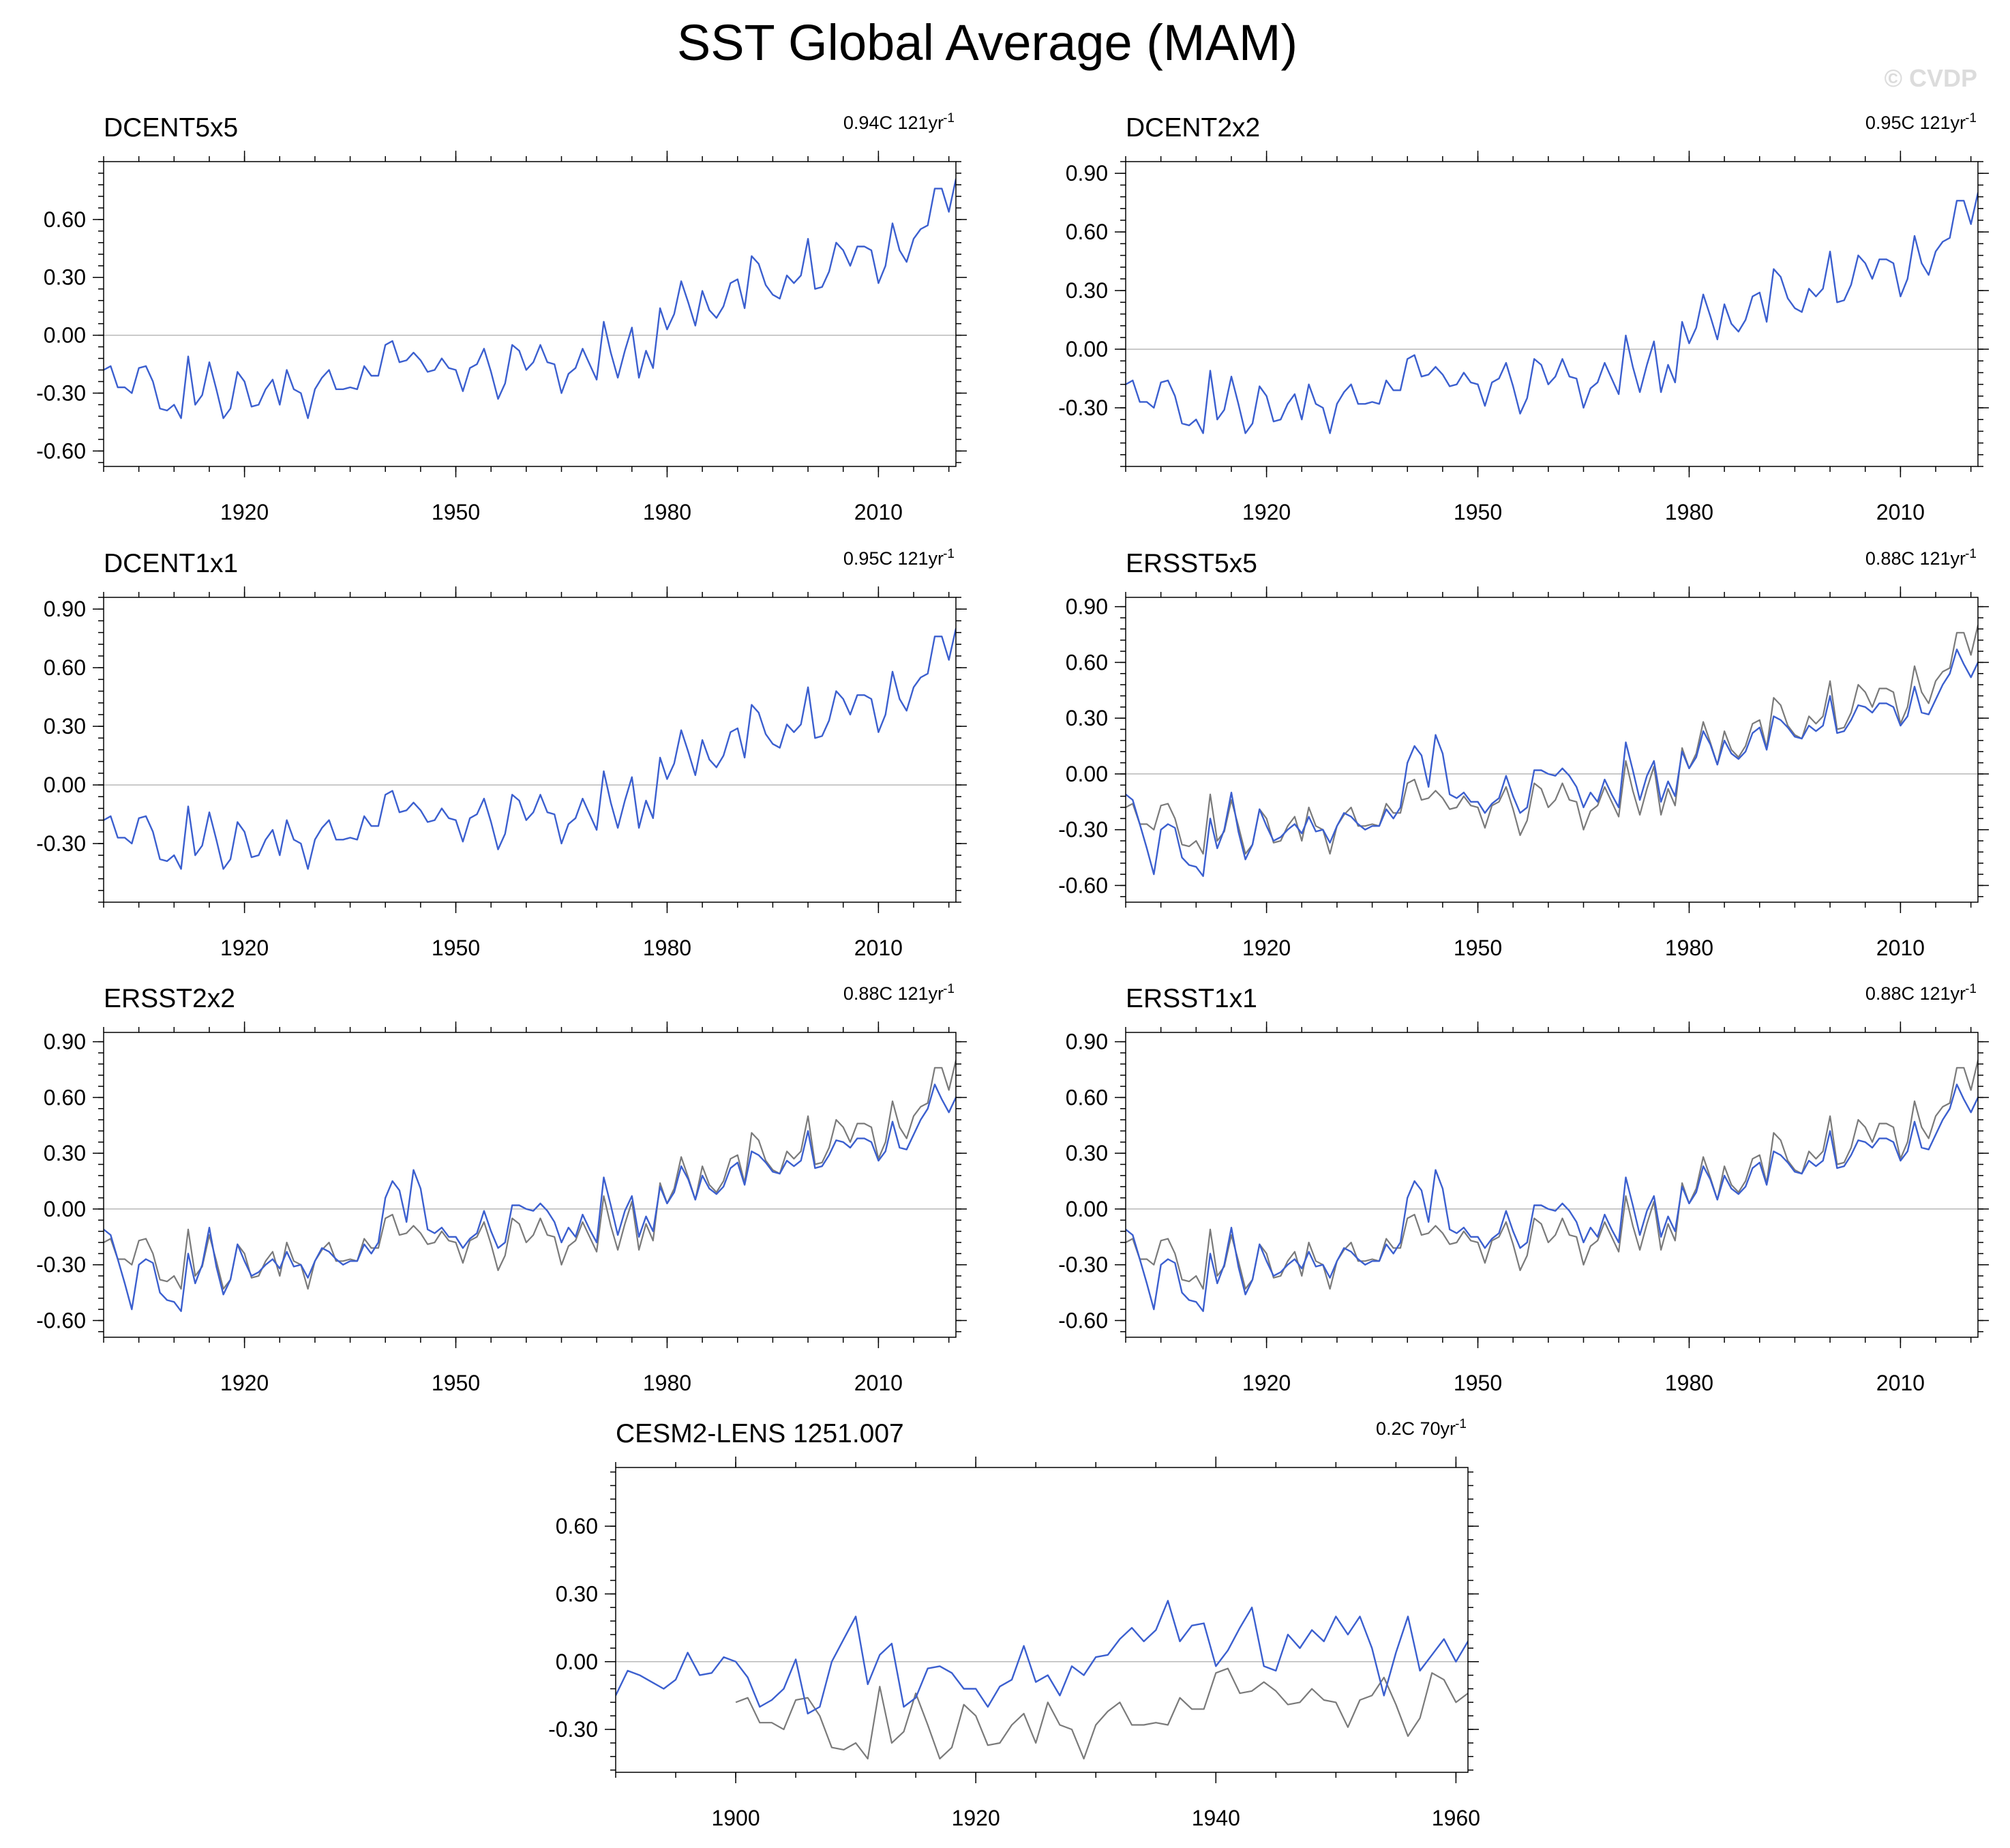 The height and width of the screenshot is (1848, 2010). What do you see at coordinates (735, 1818) in the screenshot?
I see `x-tick-label: 1900` at bounding box center [735, 1818].